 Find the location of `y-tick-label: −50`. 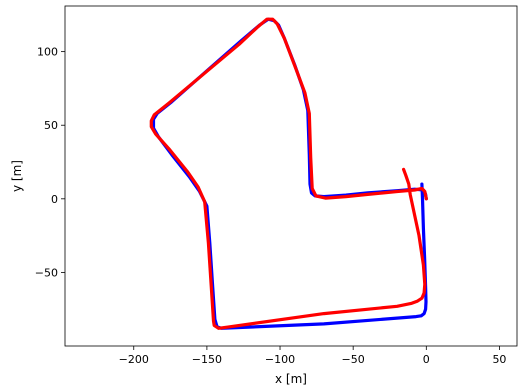

y-tick-label: −50 is located at coordinates (46, 272).